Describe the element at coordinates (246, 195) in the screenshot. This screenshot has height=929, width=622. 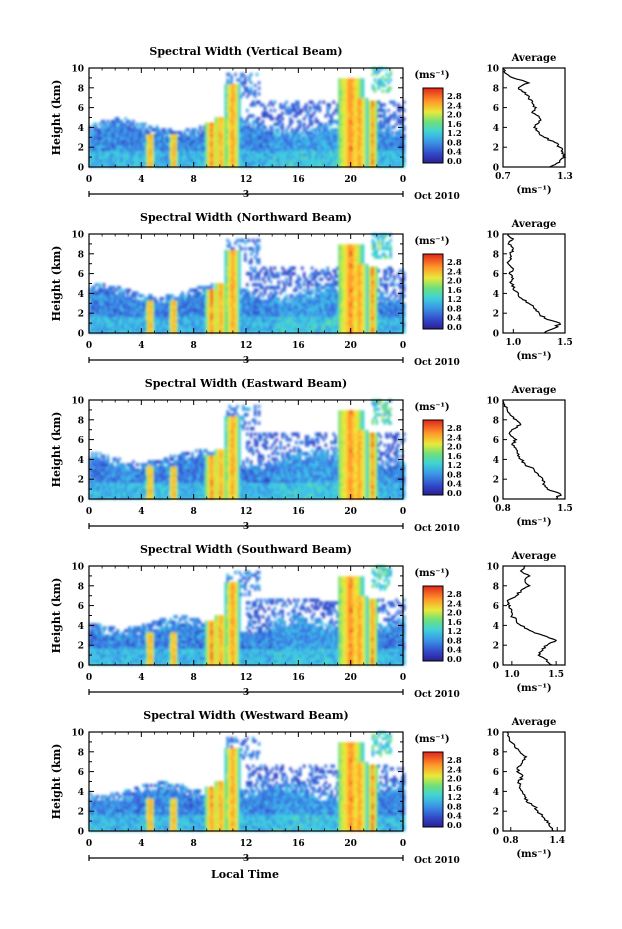
I see `day-label: 3` at that location.